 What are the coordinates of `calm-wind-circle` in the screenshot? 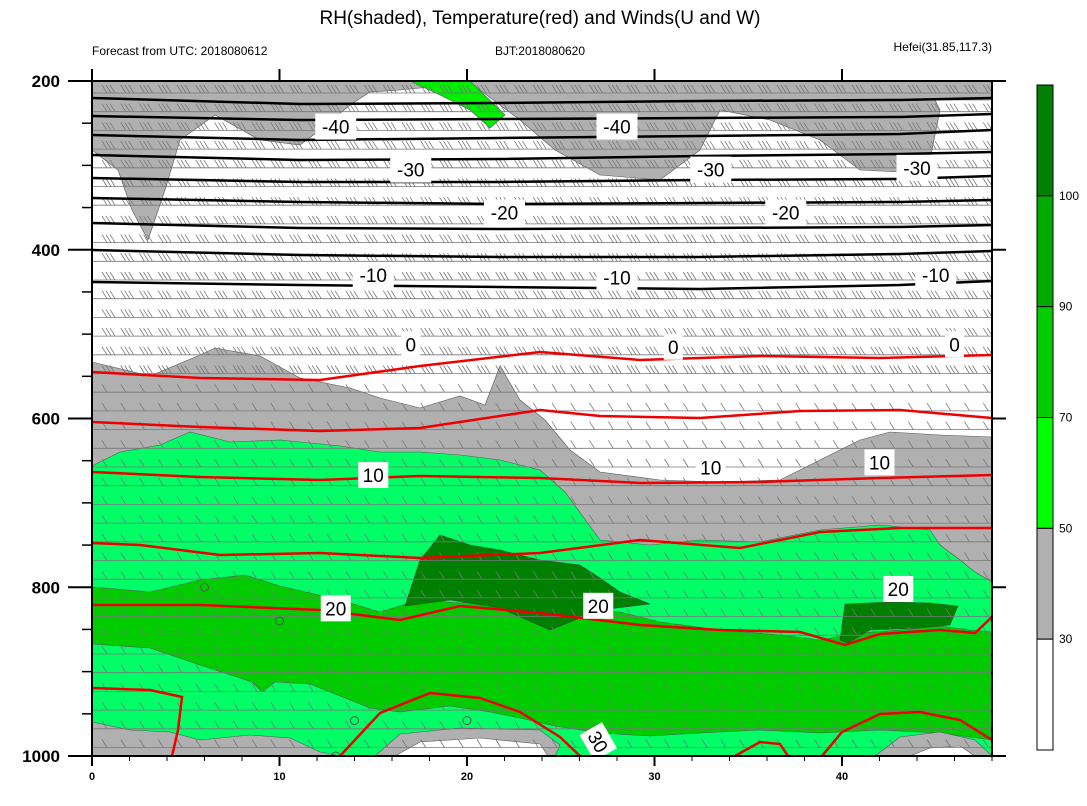 It's located at (279, 621).